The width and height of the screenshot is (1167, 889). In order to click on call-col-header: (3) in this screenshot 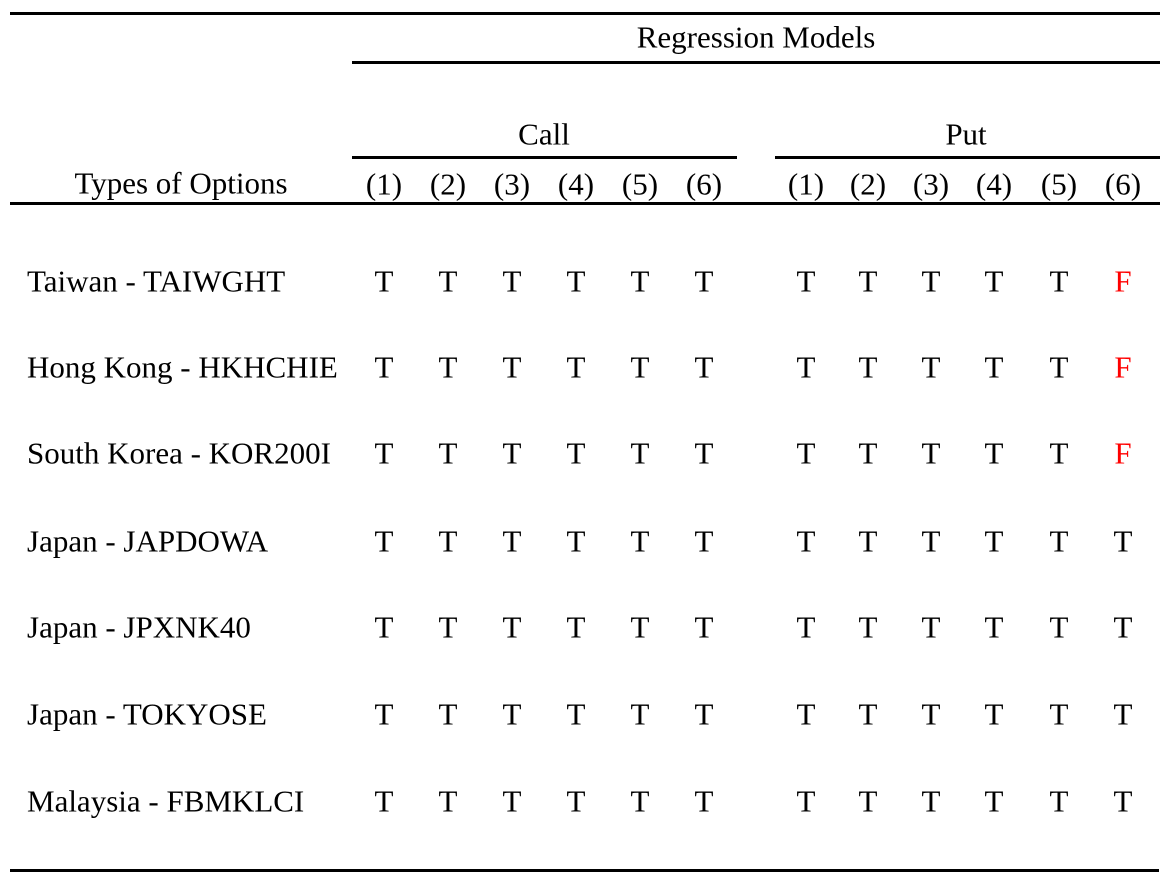, I will do `click(512, 184)`.